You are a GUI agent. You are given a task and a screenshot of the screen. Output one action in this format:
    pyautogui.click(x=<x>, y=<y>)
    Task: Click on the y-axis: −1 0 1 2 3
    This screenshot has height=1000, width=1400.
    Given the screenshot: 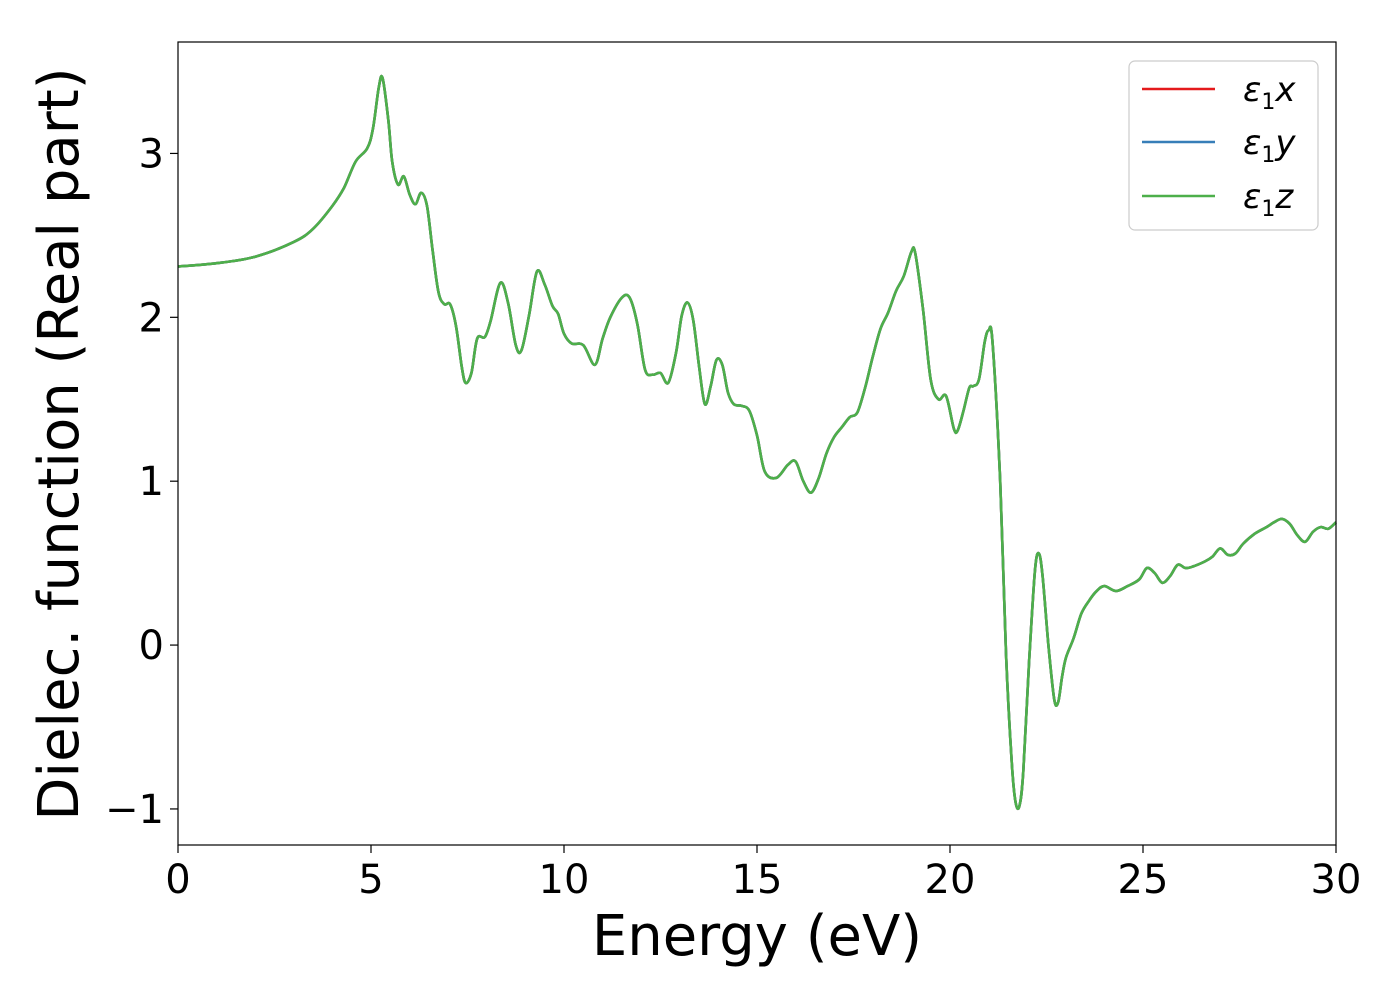 What is the action you would take?
    pyautogui.click(x=141, y=482)
    